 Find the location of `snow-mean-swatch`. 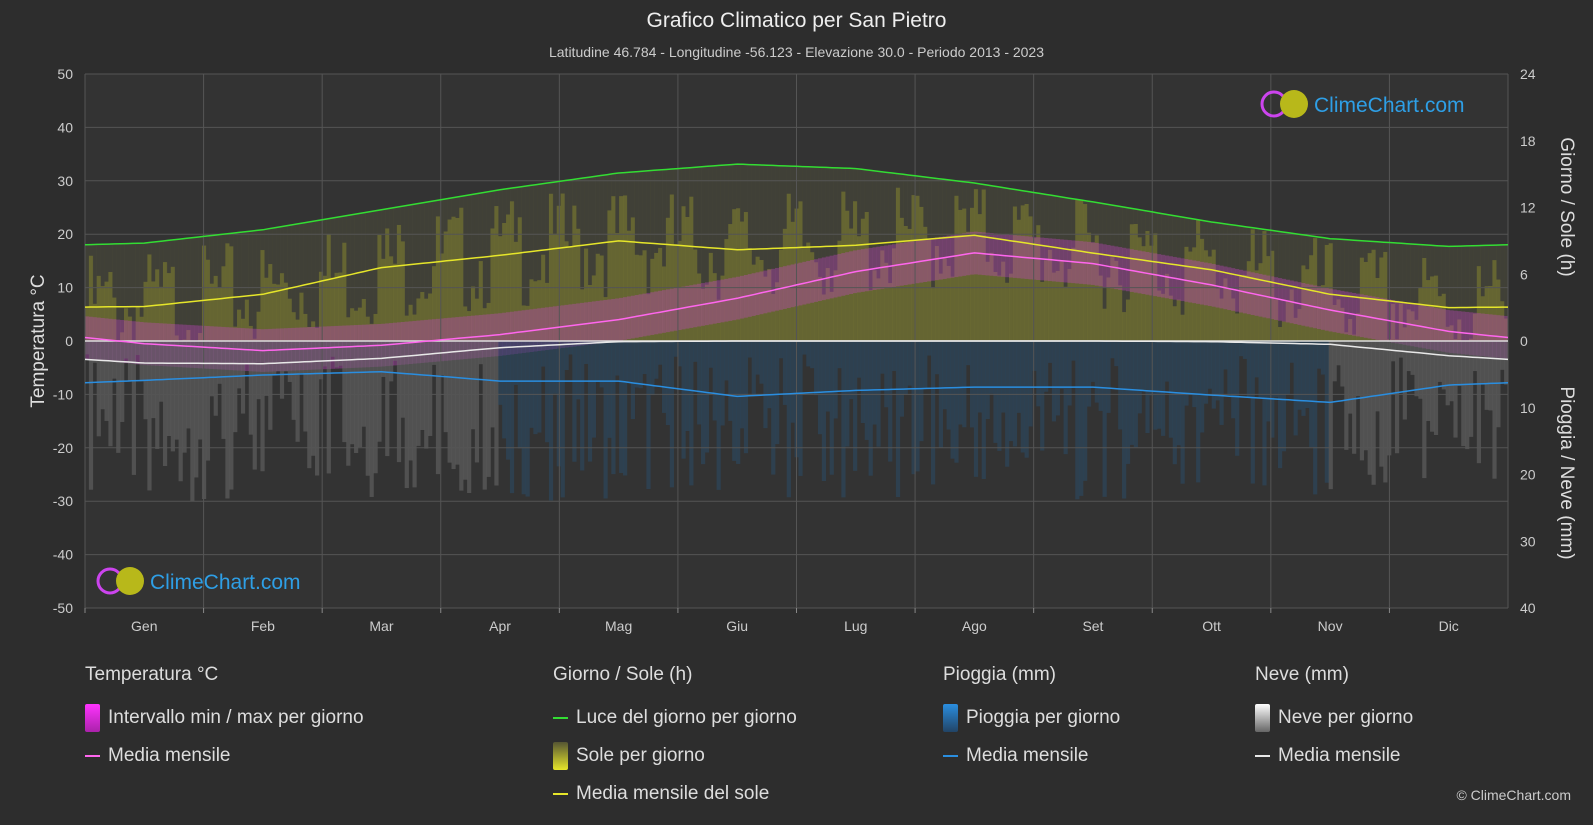

snow-mean-swatch is located at coordinates (1262, 756).